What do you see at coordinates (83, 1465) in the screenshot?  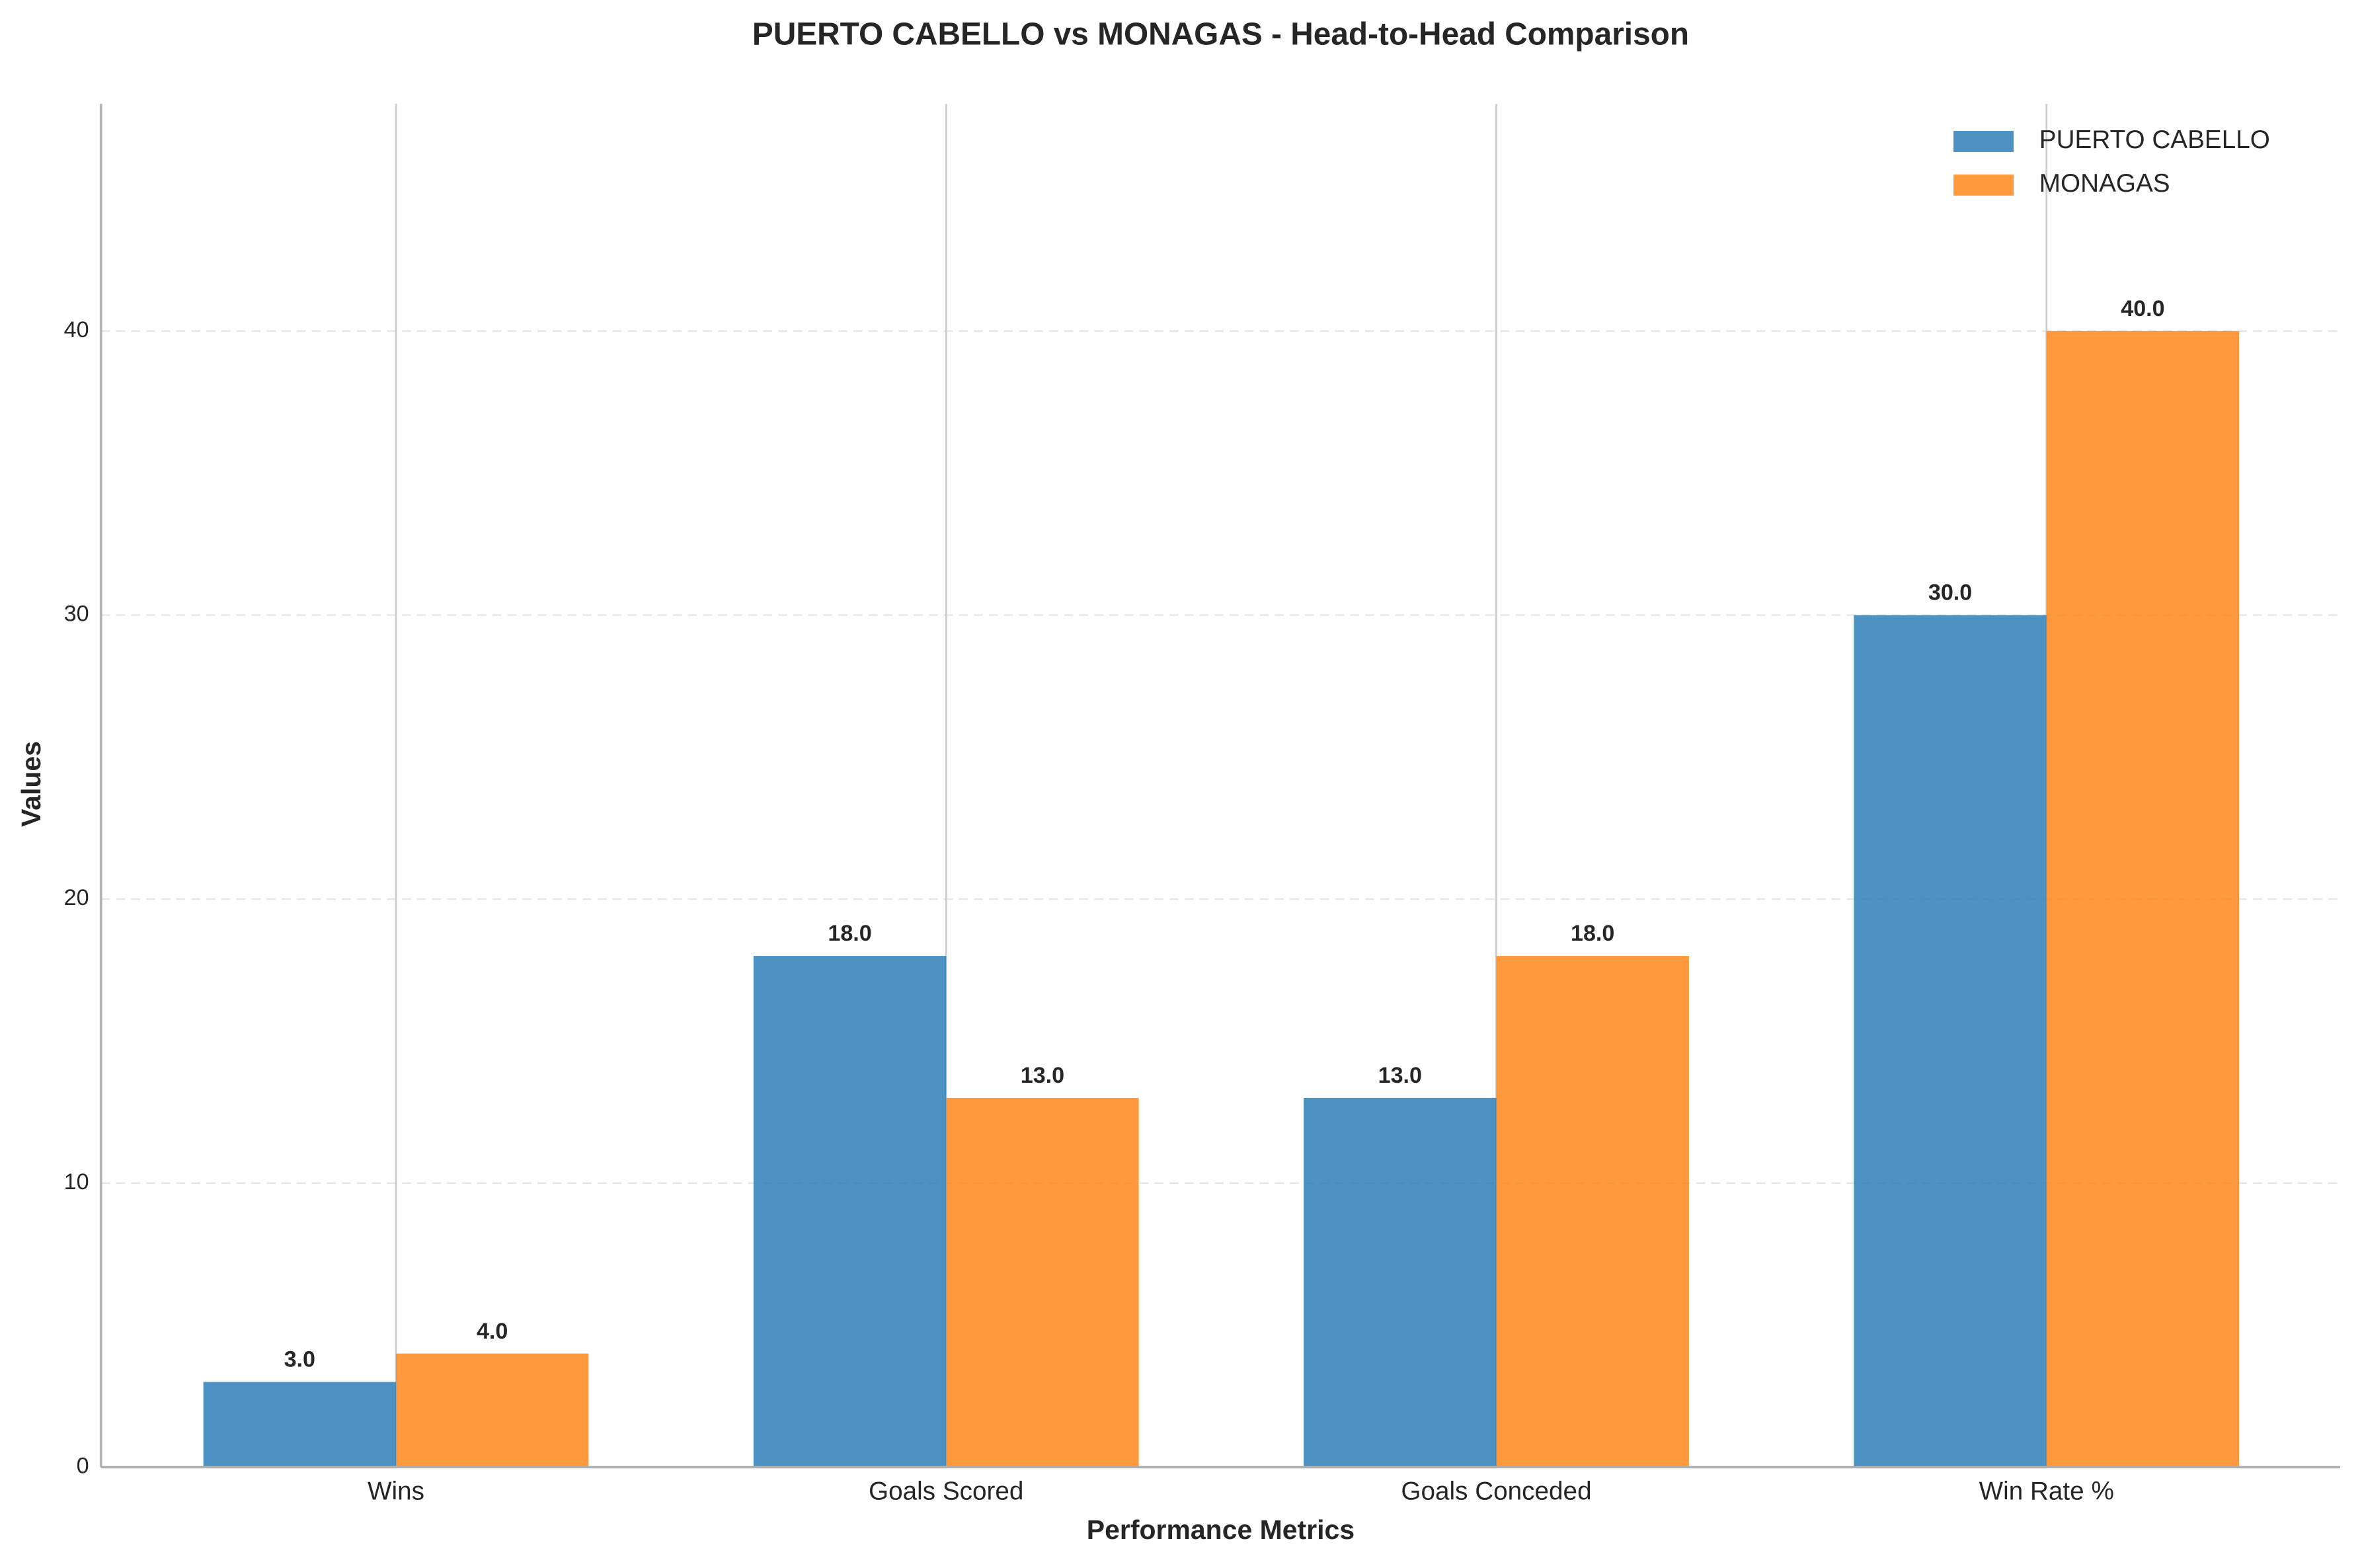 I see `y-tick-label: 0` at bounding box center [83, 1465].